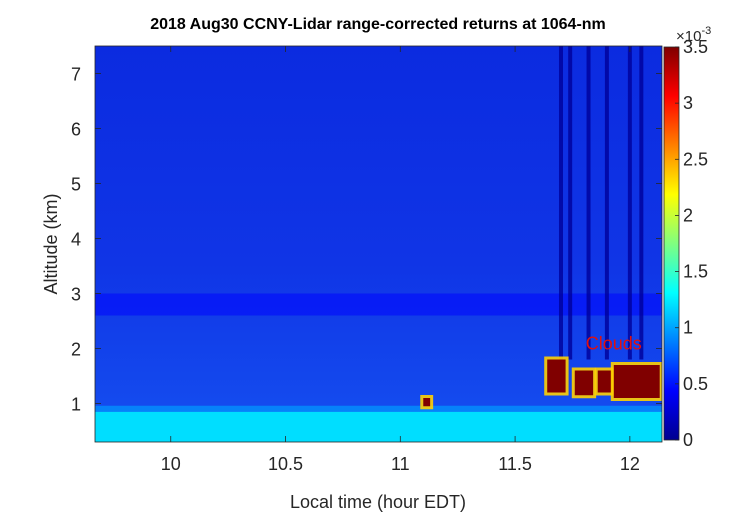 The width and height of the screenshot is (731, 515). I want to click on colorbar-tick-label: 1.5, so click(695, 272).